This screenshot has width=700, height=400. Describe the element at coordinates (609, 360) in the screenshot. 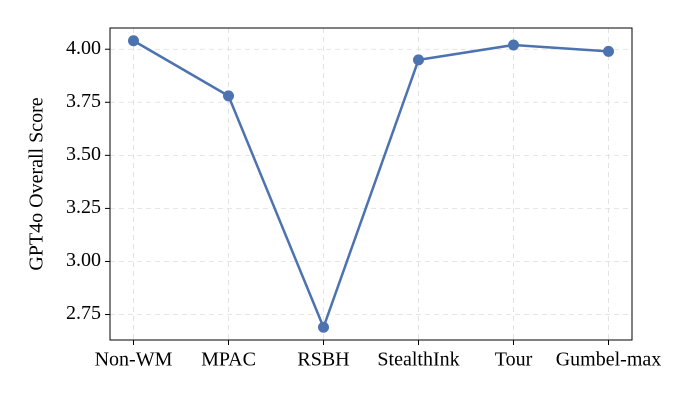

I see `x-tick-label: Gumbel-max` at that location.